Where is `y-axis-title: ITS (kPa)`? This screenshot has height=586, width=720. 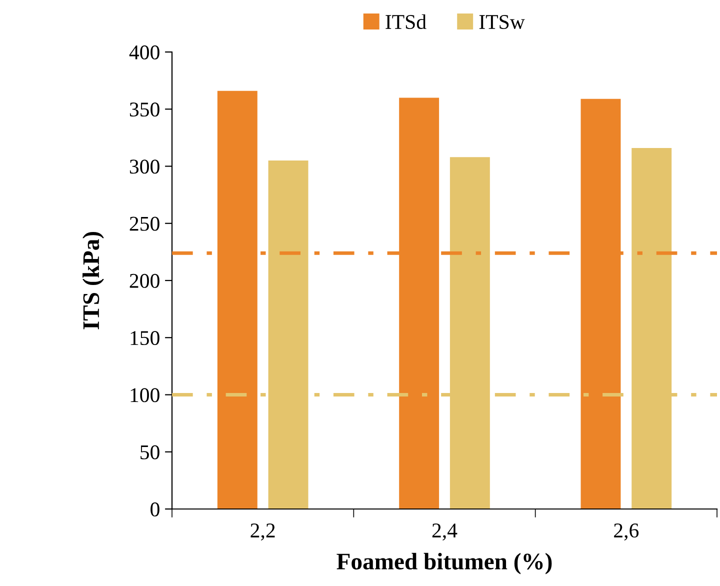
y-axis-title: ITS (kPa) is located at coordinates (93, 281).